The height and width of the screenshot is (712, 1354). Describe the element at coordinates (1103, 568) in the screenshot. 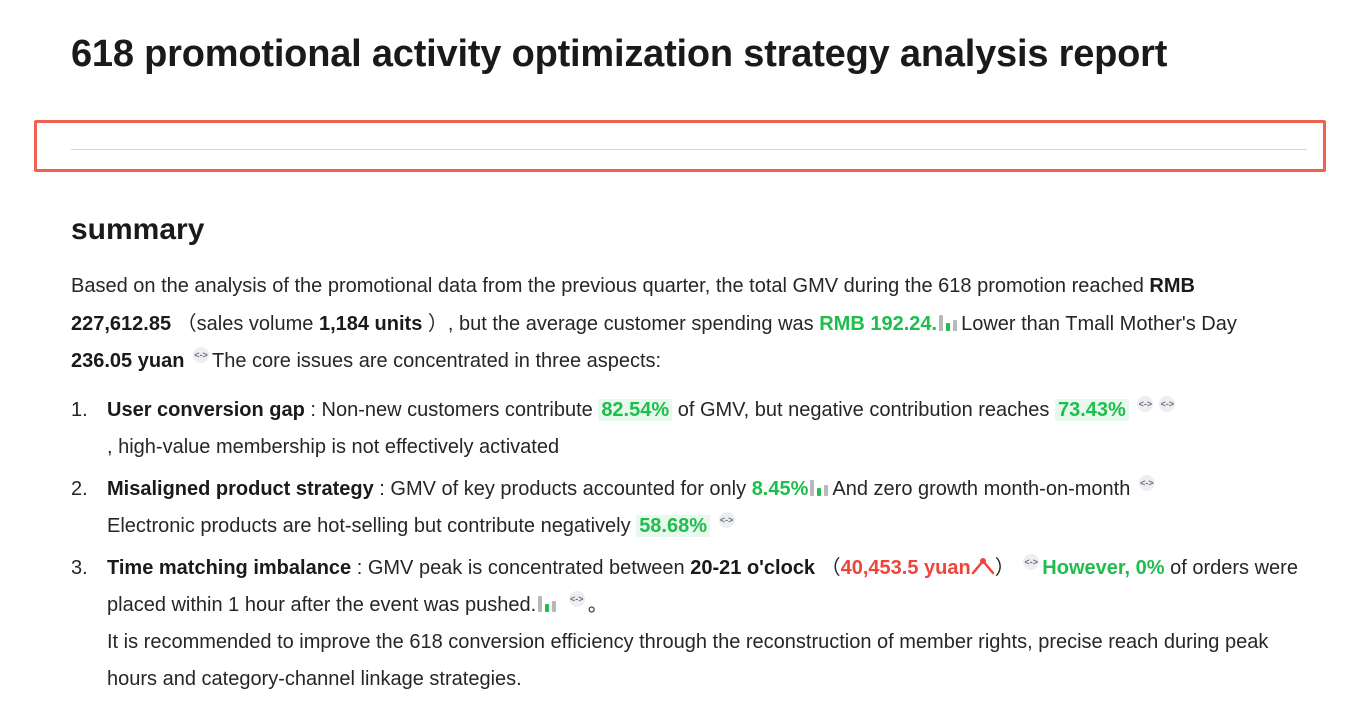

I see `zero-orders-value: However, 0%` at that location.